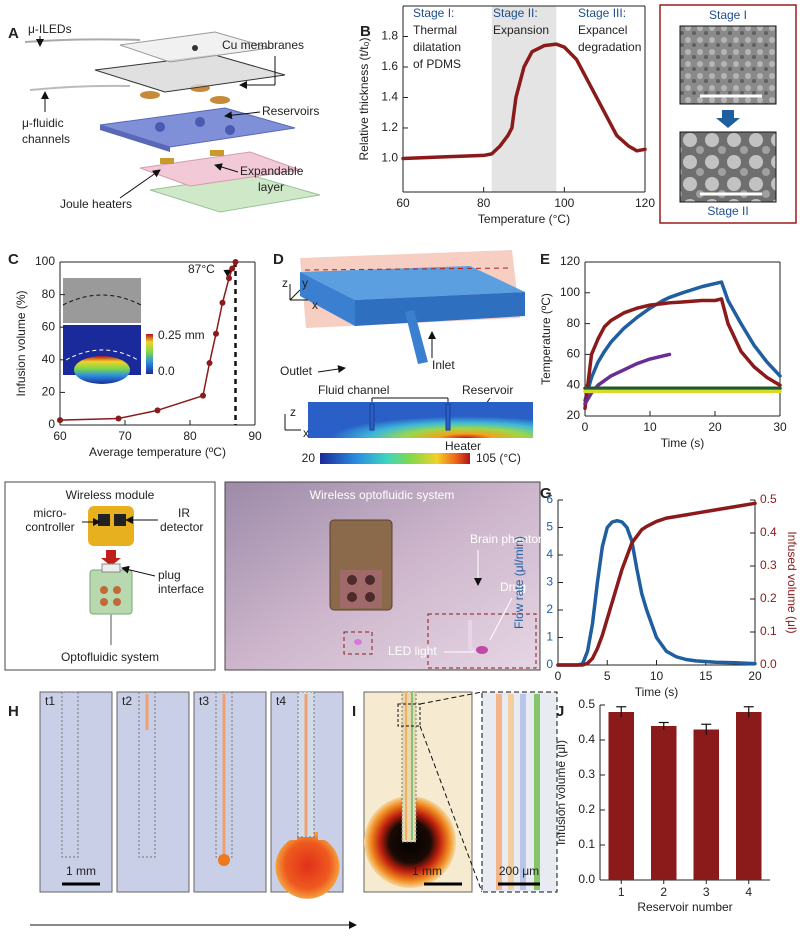  Describe the element at coordinates (306, 433) in the screenshot. I see `axis-letter: x` at that location.